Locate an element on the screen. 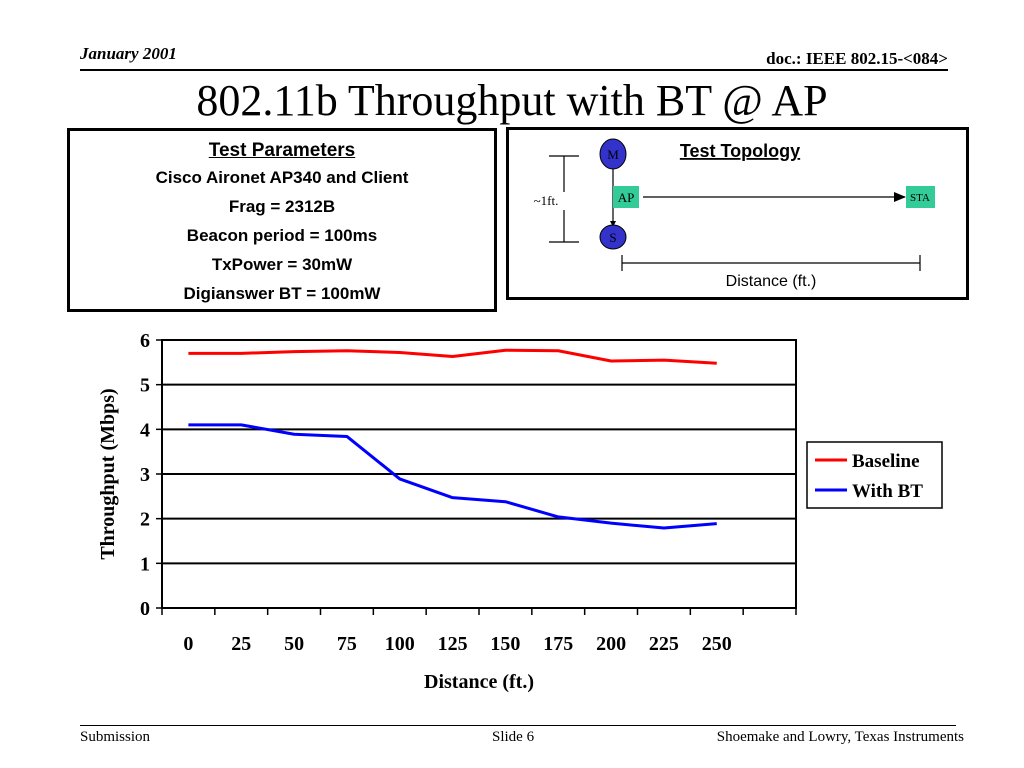  x-tick-label: 75 is located at coordinates (347, 644).